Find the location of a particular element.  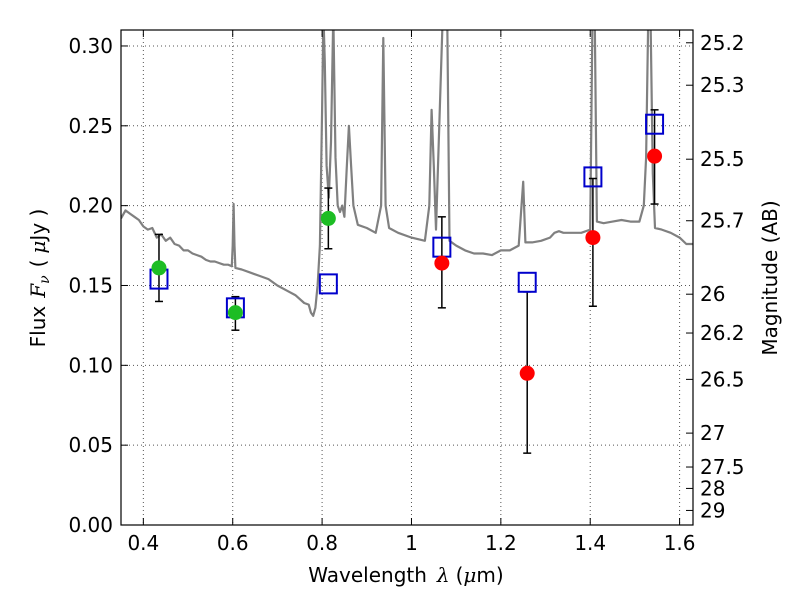

y2-tick-label: 28 is located at coordinates (712, 488).